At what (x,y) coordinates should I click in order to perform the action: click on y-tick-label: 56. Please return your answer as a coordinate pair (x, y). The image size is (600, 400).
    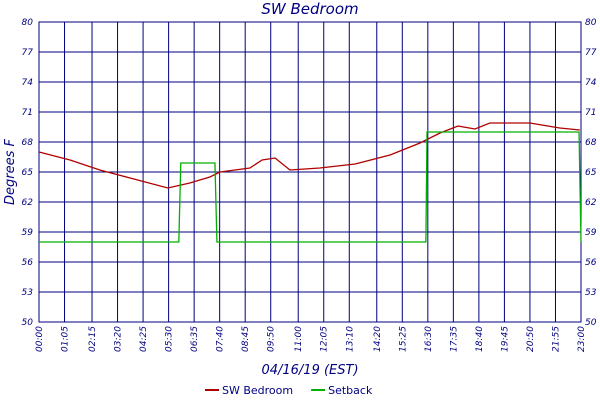
    Looking at the image, I should click on (28, 263).